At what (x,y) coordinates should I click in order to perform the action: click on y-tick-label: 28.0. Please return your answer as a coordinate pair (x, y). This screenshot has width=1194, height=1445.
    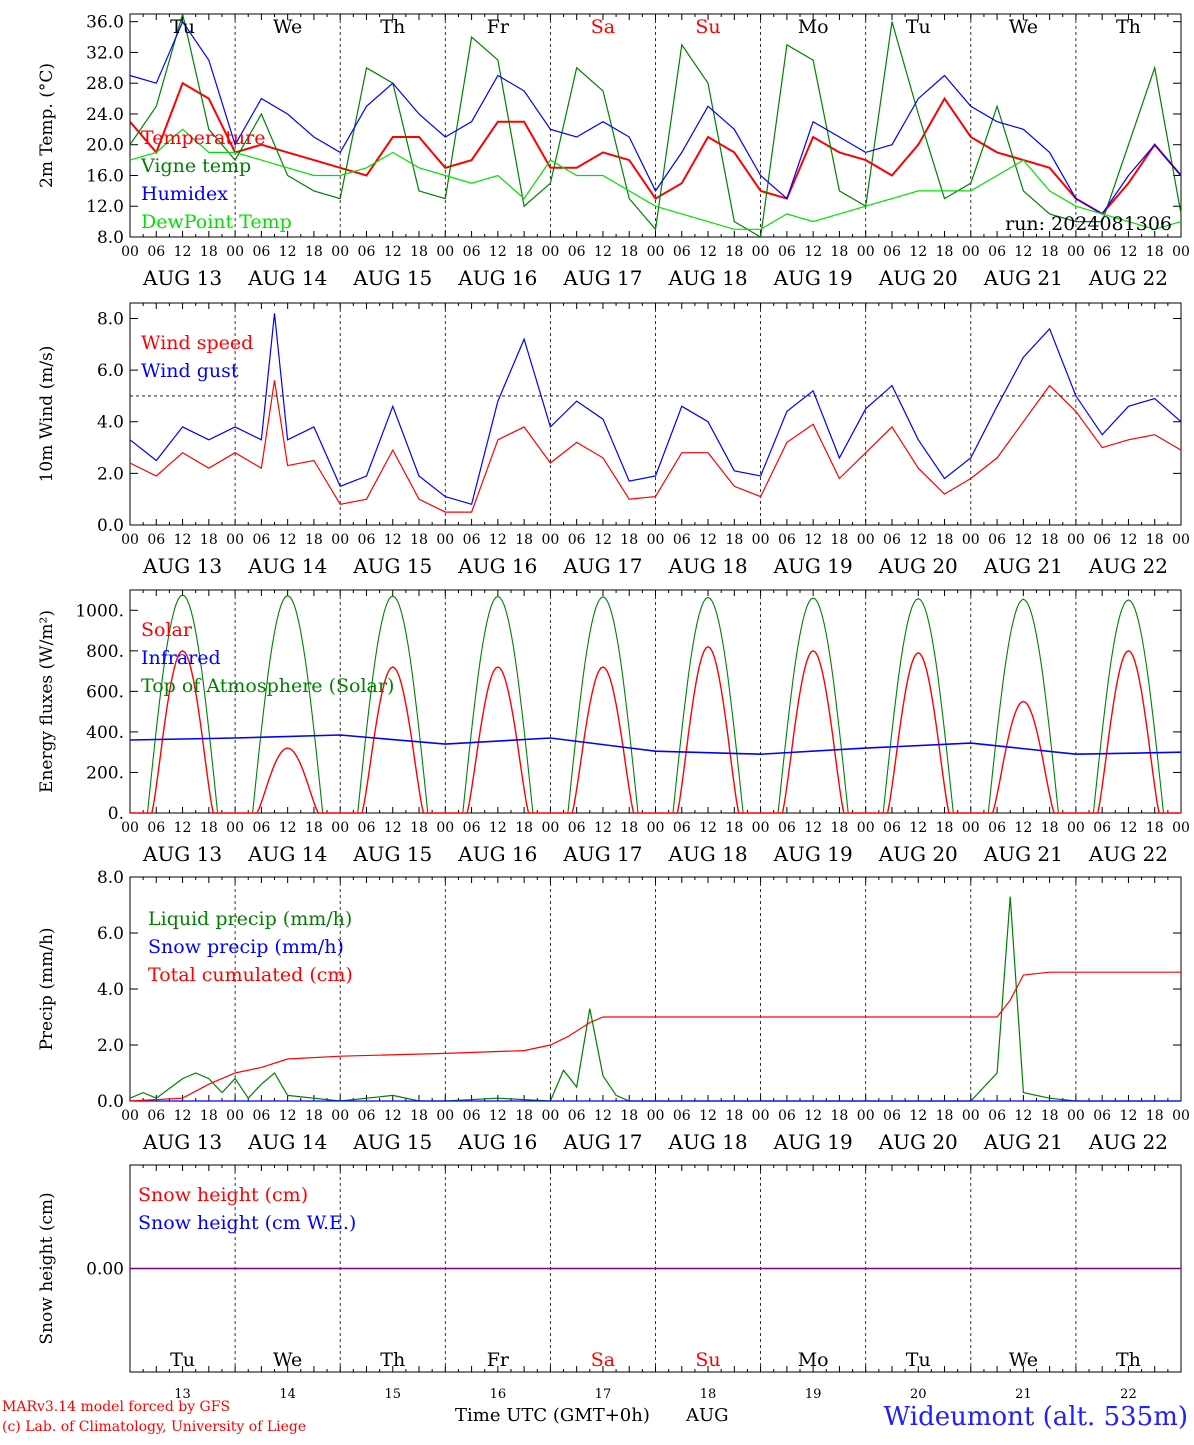
    Looking at the image, I should click on (105, 84).